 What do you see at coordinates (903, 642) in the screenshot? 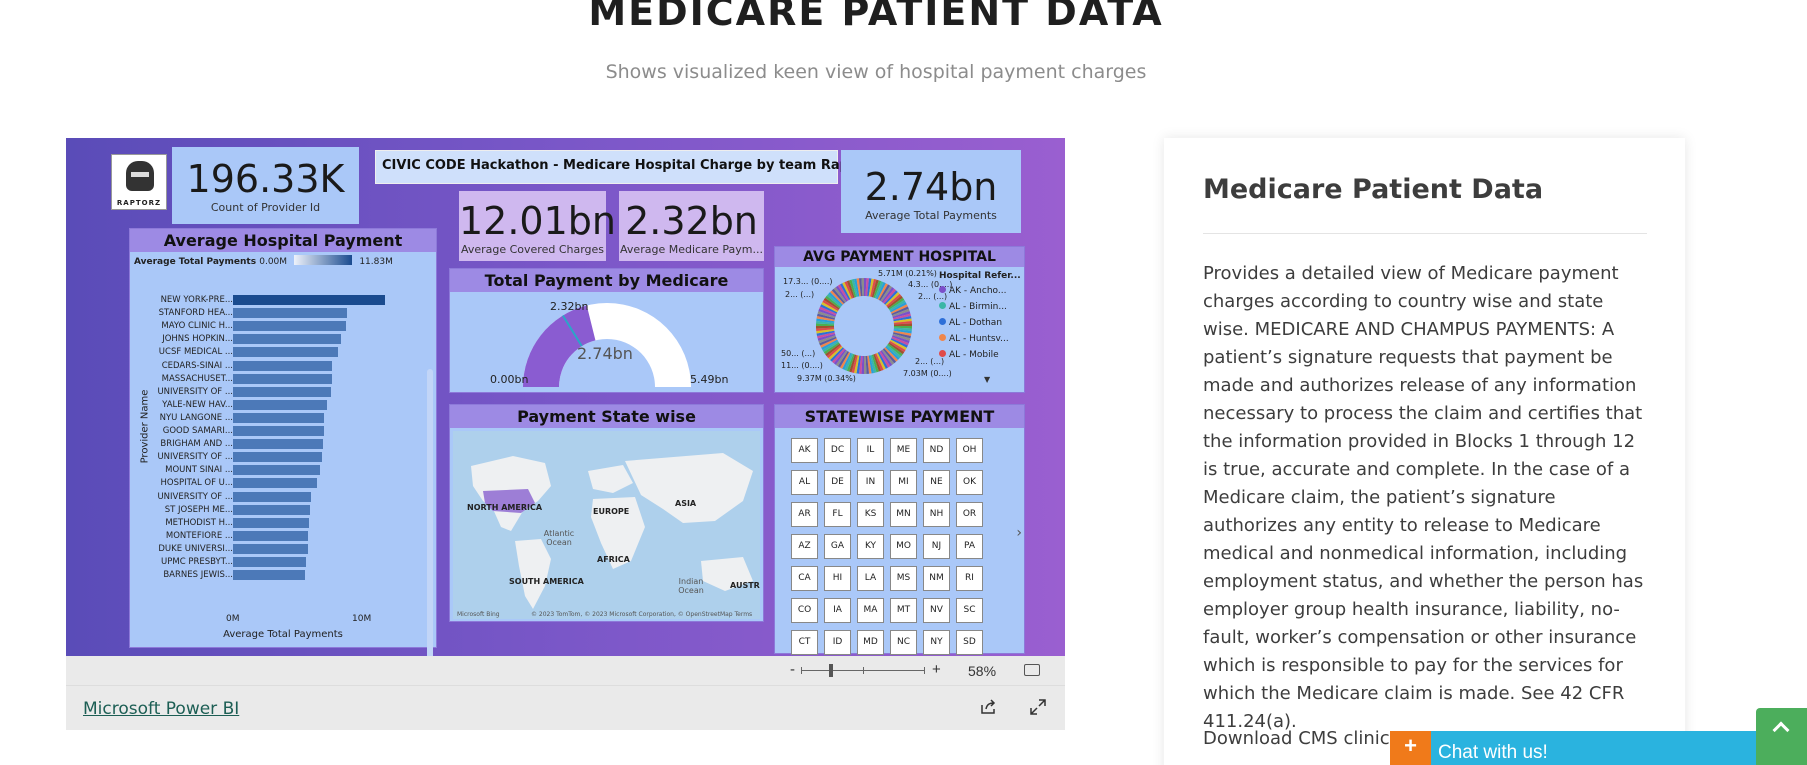
I see `state-button: NC` at bounding box center [903, 642].